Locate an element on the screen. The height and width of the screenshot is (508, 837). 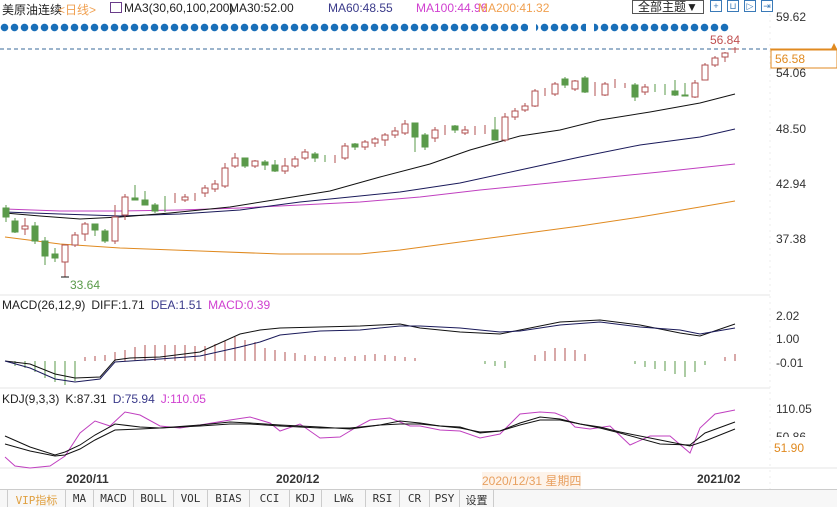
macd-diff: DIFF:1.71 is located at coordinates (118, 305).